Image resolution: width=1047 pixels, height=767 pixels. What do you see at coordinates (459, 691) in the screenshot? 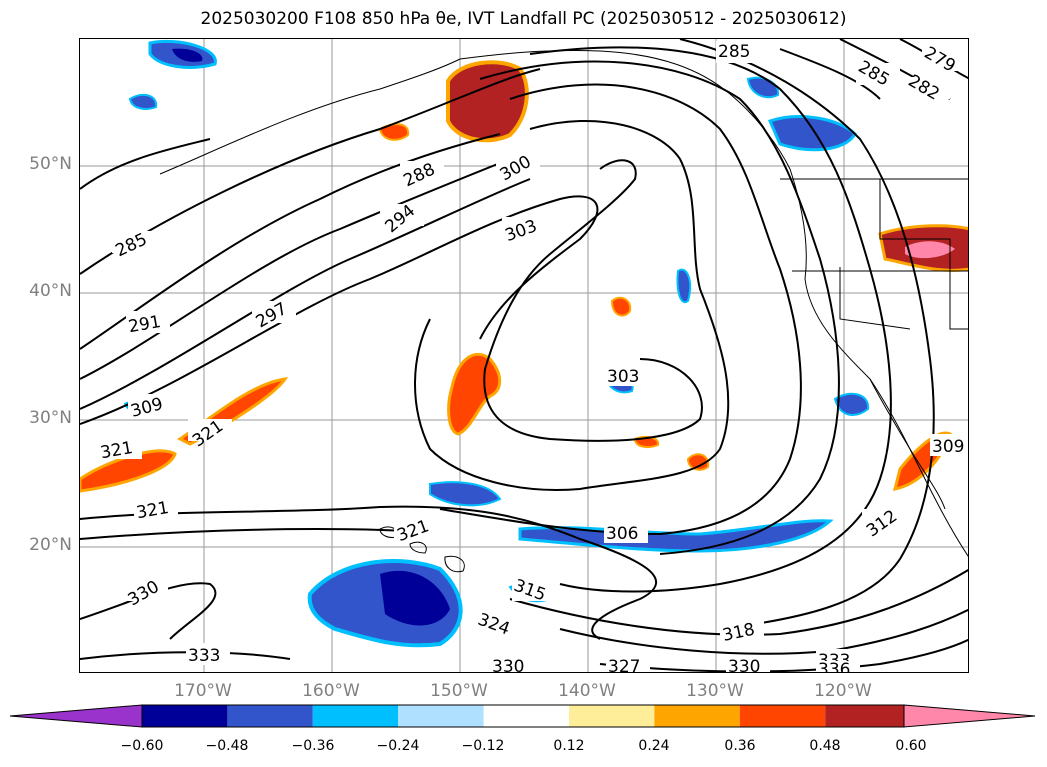
I see `lon-label-150: 150°W` at bounding box center [459, 691].